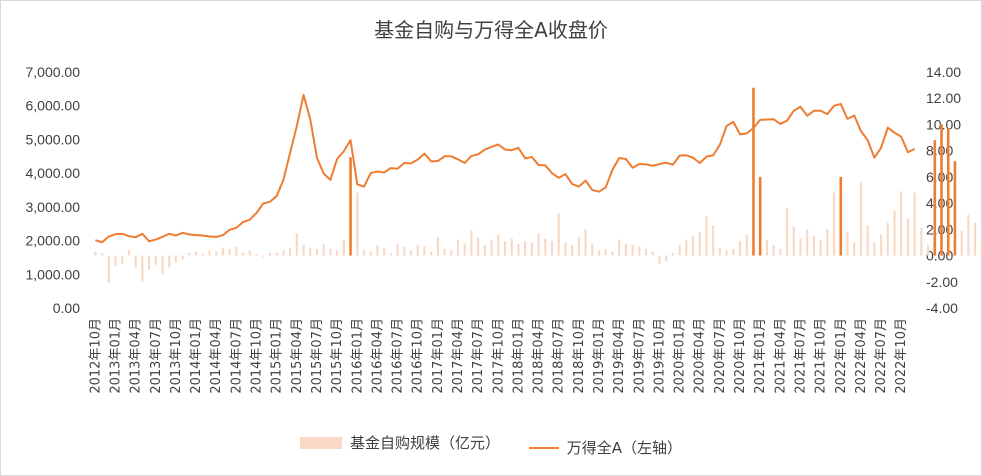 This screenshot has height=476, width=982. I want to click on x-axis-tick-label: 2019年10月, so click(659, 356).